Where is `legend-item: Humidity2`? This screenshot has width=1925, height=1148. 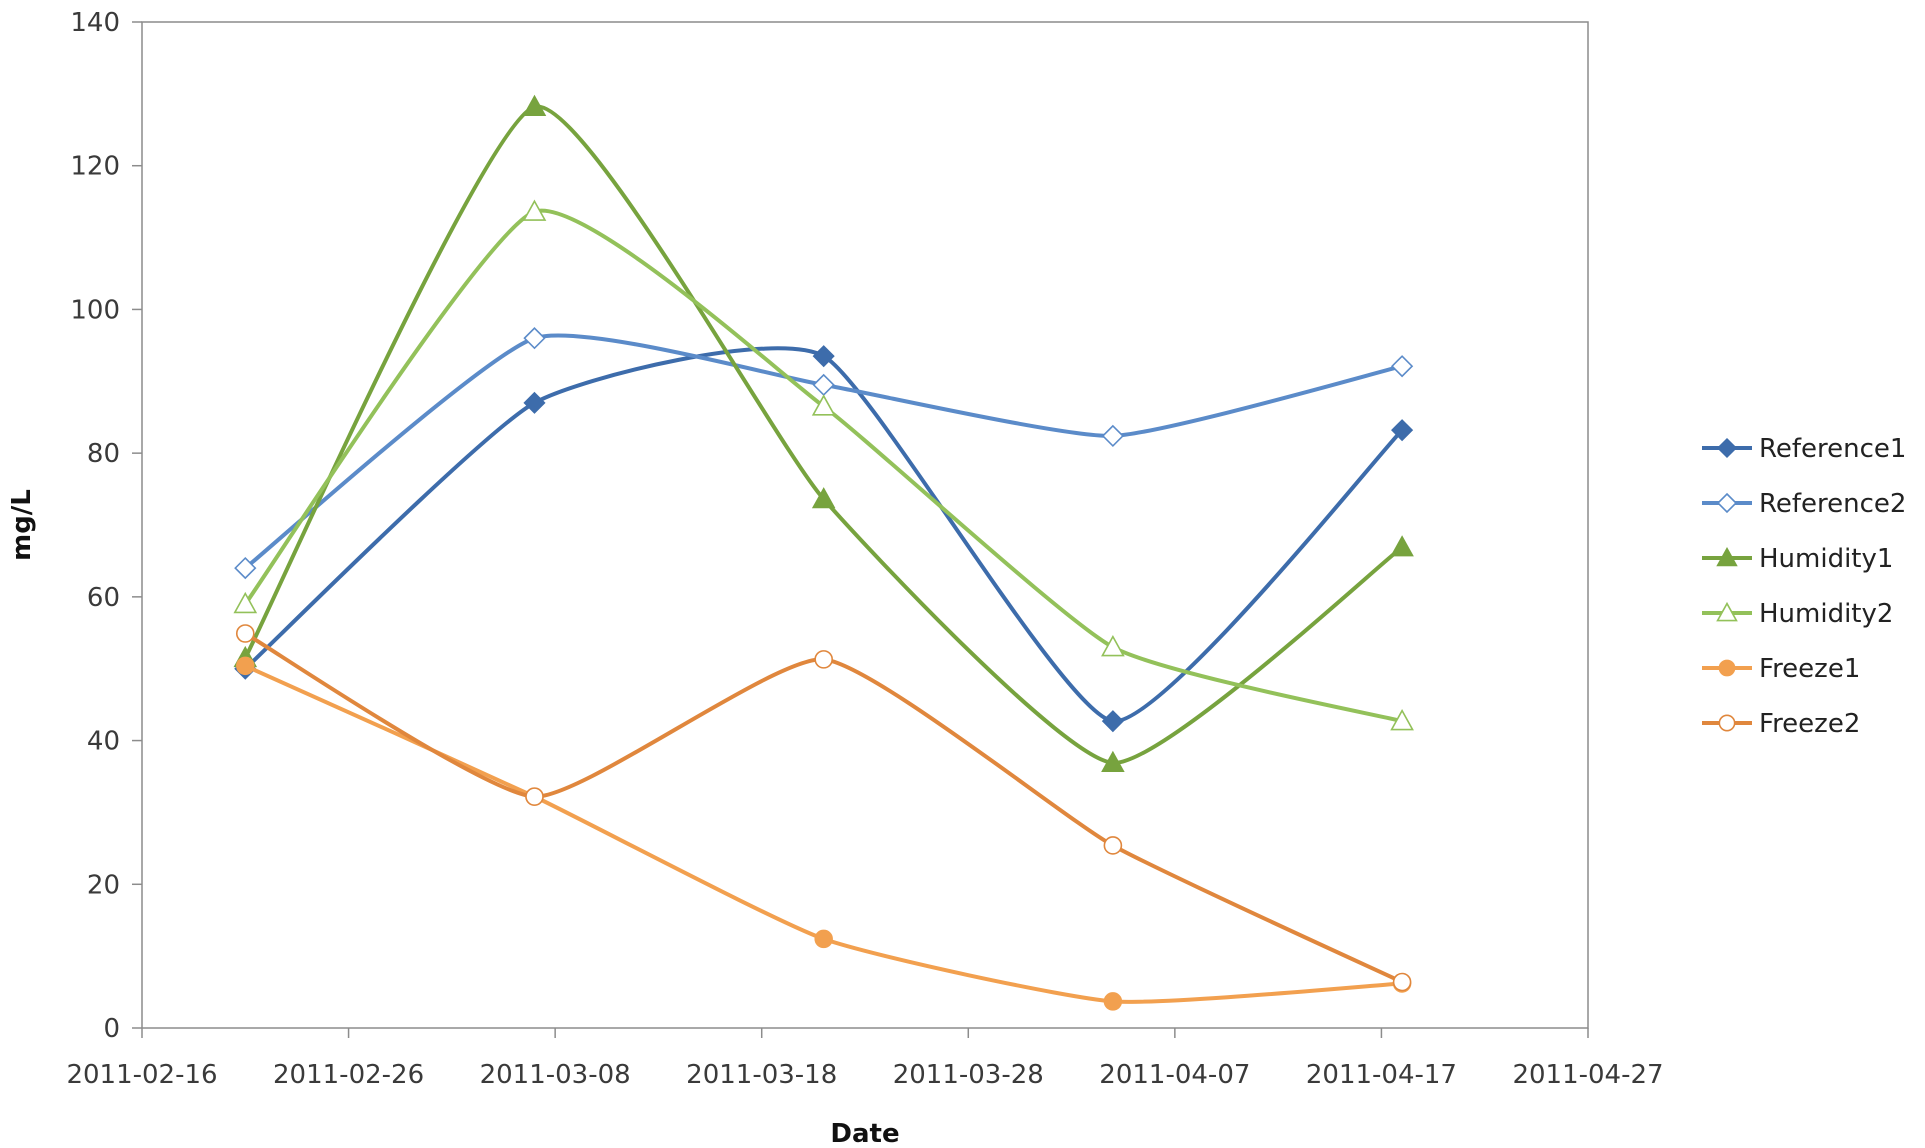
legend-item: Humidity2 is located at coordinates (1797, 614).